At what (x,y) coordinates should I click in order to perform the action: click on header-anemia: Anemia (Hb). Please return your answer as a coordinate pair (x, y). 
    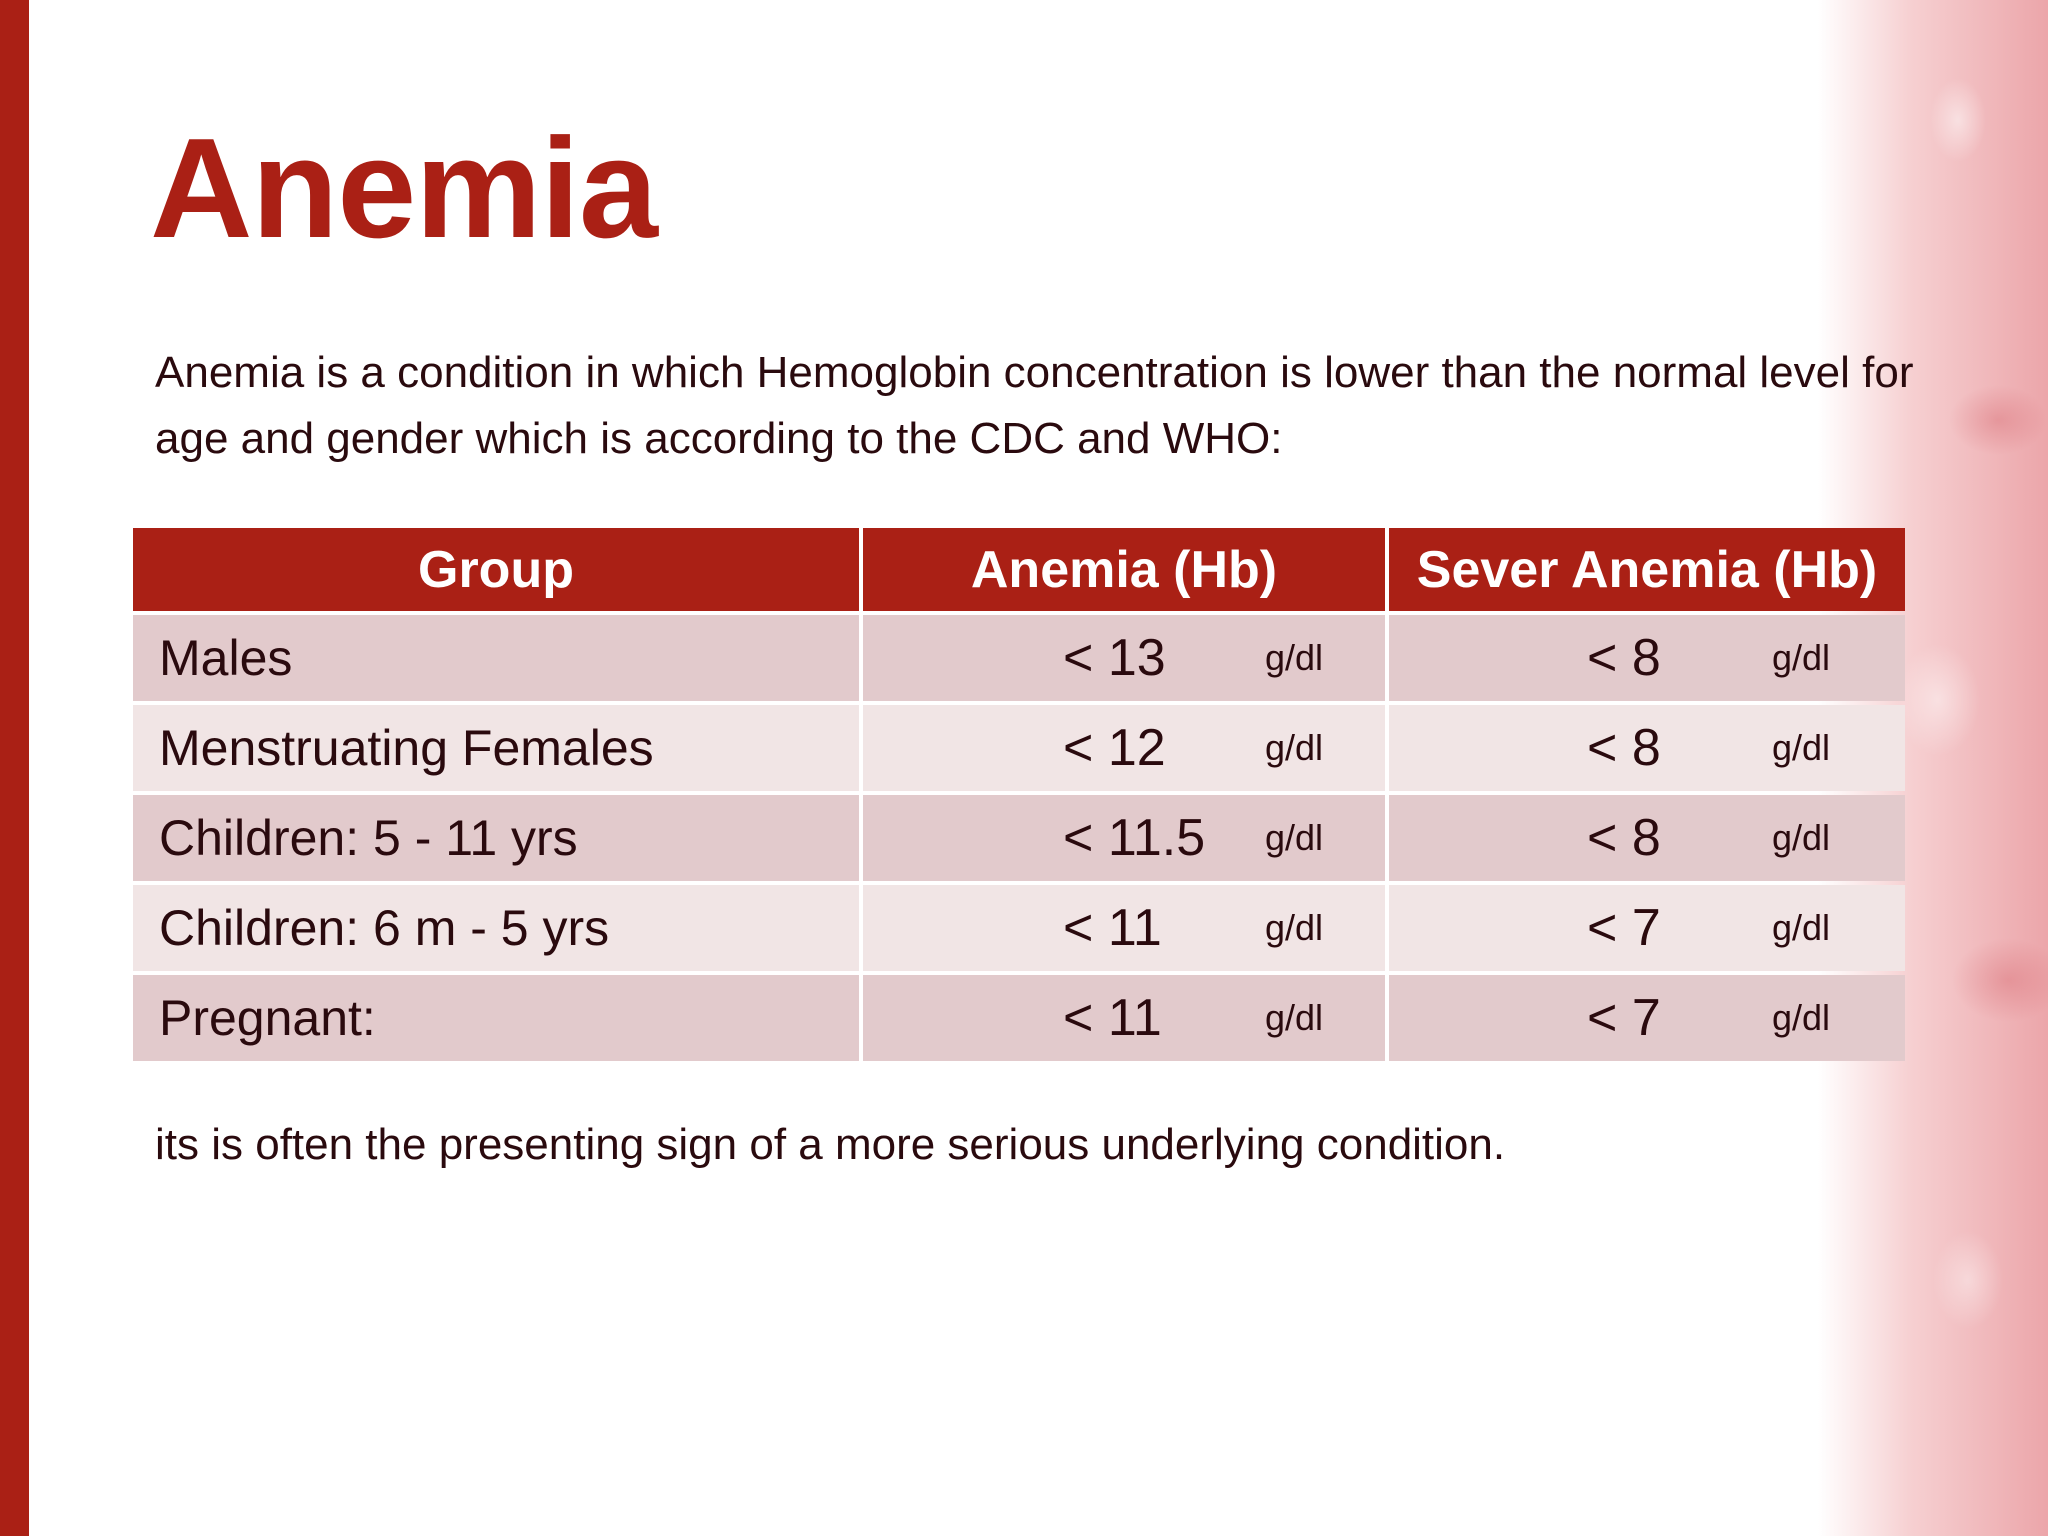
    Looking at the image, I should click on (1124, 569).